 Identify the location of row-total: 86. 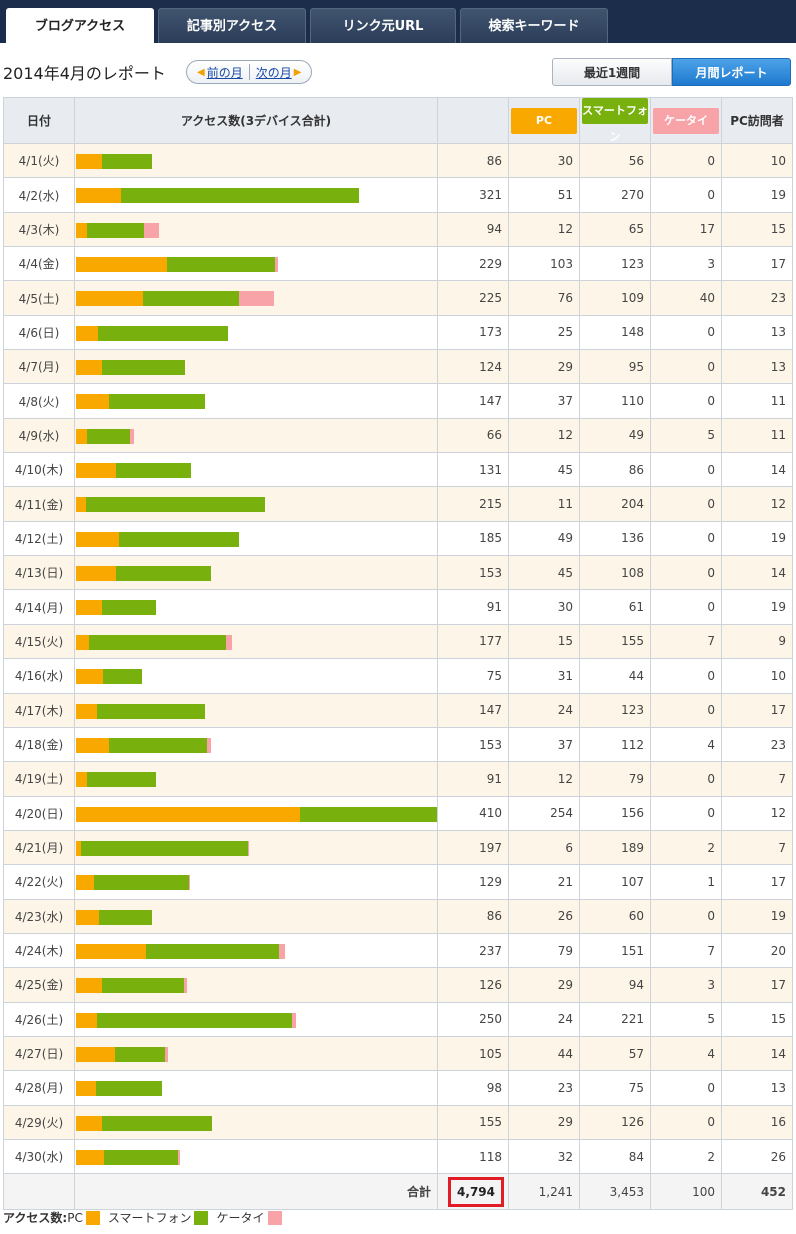
(473, 160).